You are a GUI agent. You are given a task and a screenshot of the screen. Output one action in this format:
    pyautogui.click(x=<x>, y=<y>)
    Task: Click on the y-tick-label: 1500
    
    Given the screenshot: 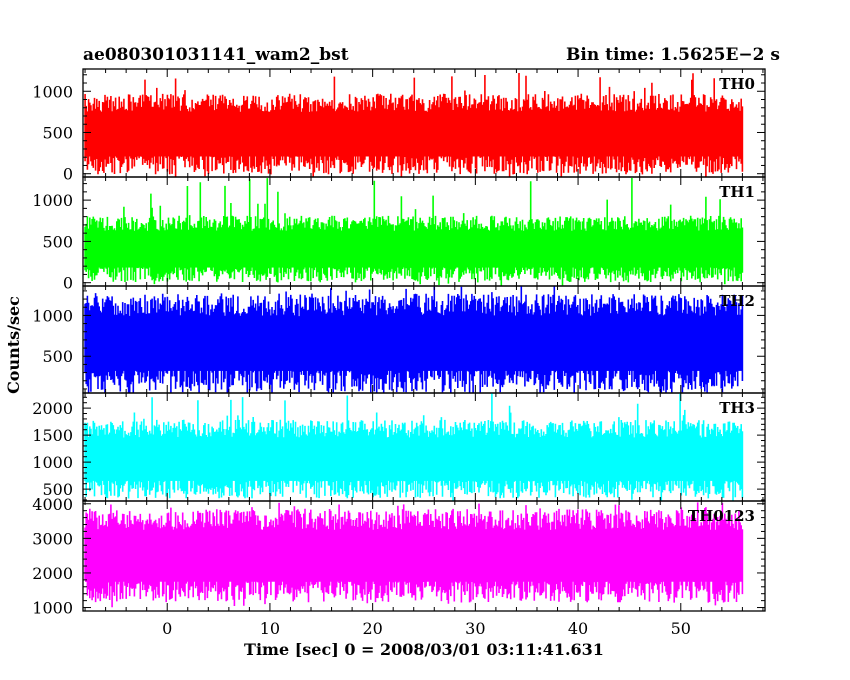 What is the action you would take?
    pyautogui.click(x=52, y=435)
    